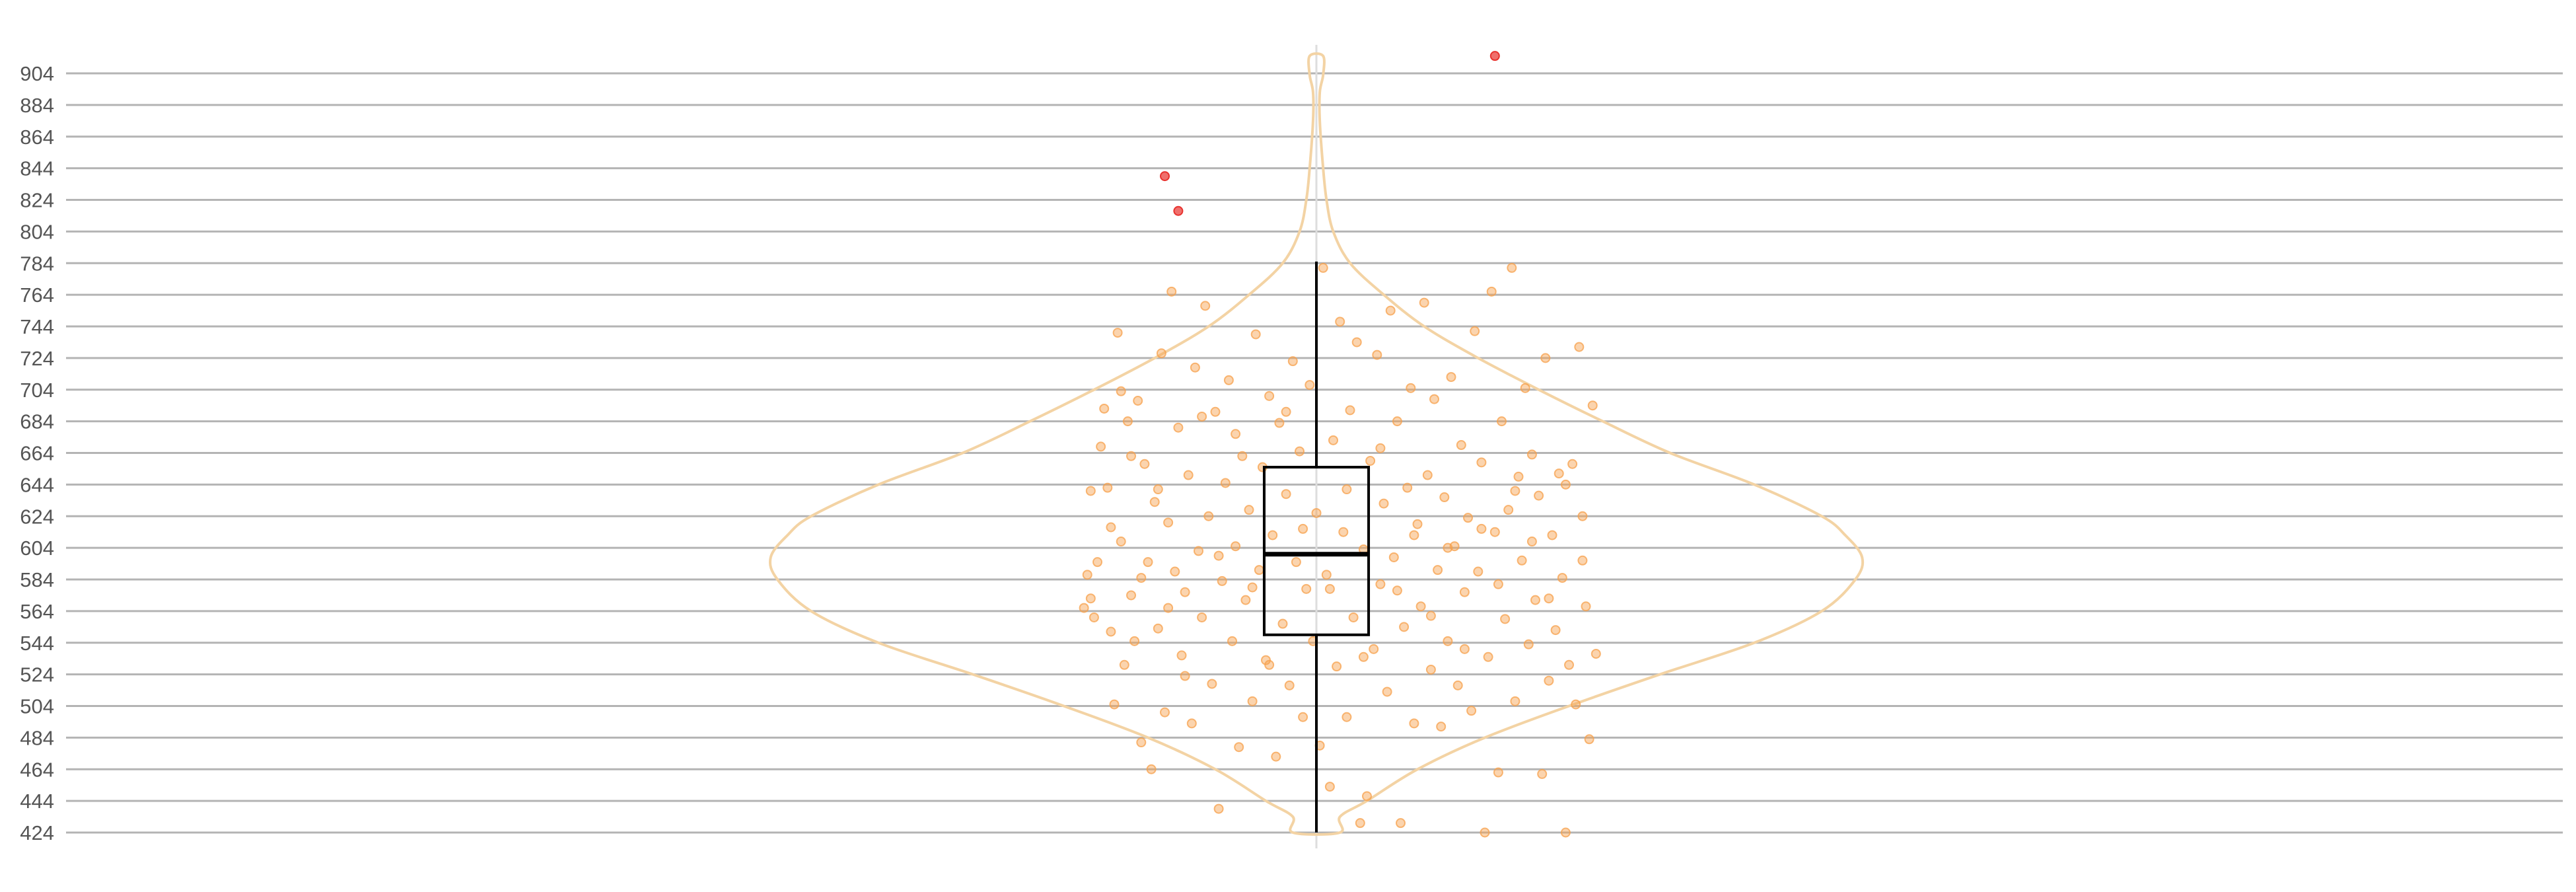 The width and height of the screenshot is (2576, 892). What do you see at coordinates (37, 390) in the screenshot?
I see `y-tick-label: 704` at bounding box center [37, 390].